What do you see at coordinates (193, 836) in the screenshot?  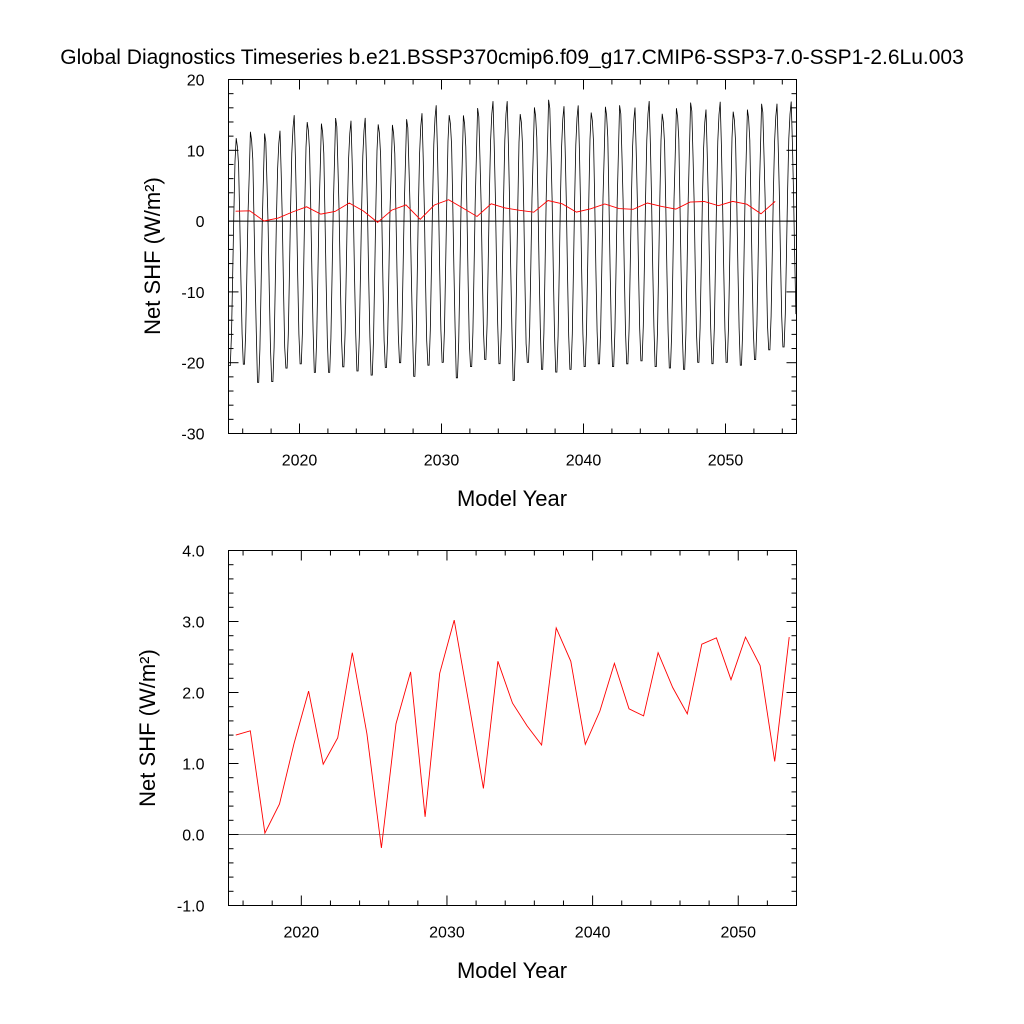 I see `y-tick-label: 0.0` at bounding box center [193, 836].